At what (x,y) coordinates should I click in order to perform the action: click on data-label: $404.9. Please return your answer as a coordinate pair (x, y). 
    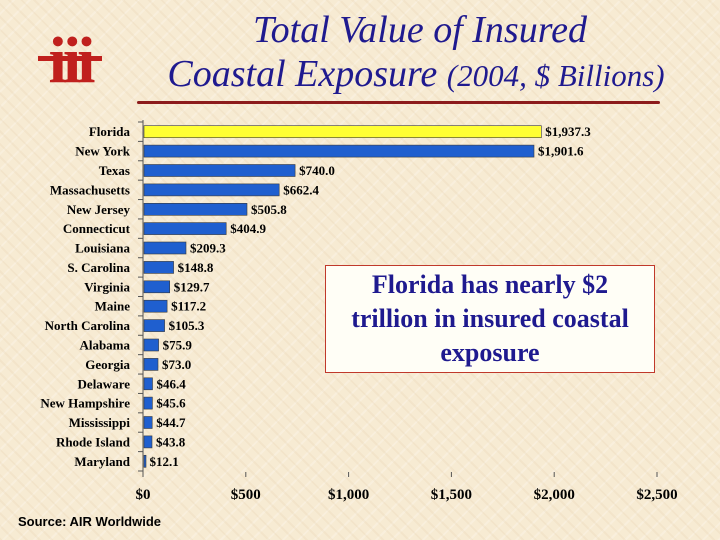
    Looking at the image, I should click on (248, 228).